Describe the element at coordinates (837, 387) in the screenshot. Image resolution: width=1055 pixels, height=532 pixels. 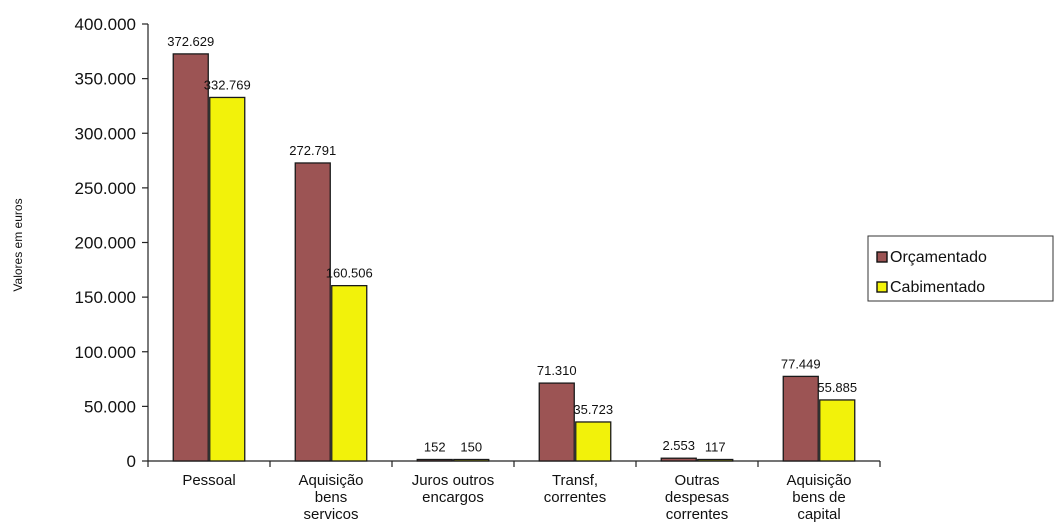
I see `data-label: 55.885` at that location.